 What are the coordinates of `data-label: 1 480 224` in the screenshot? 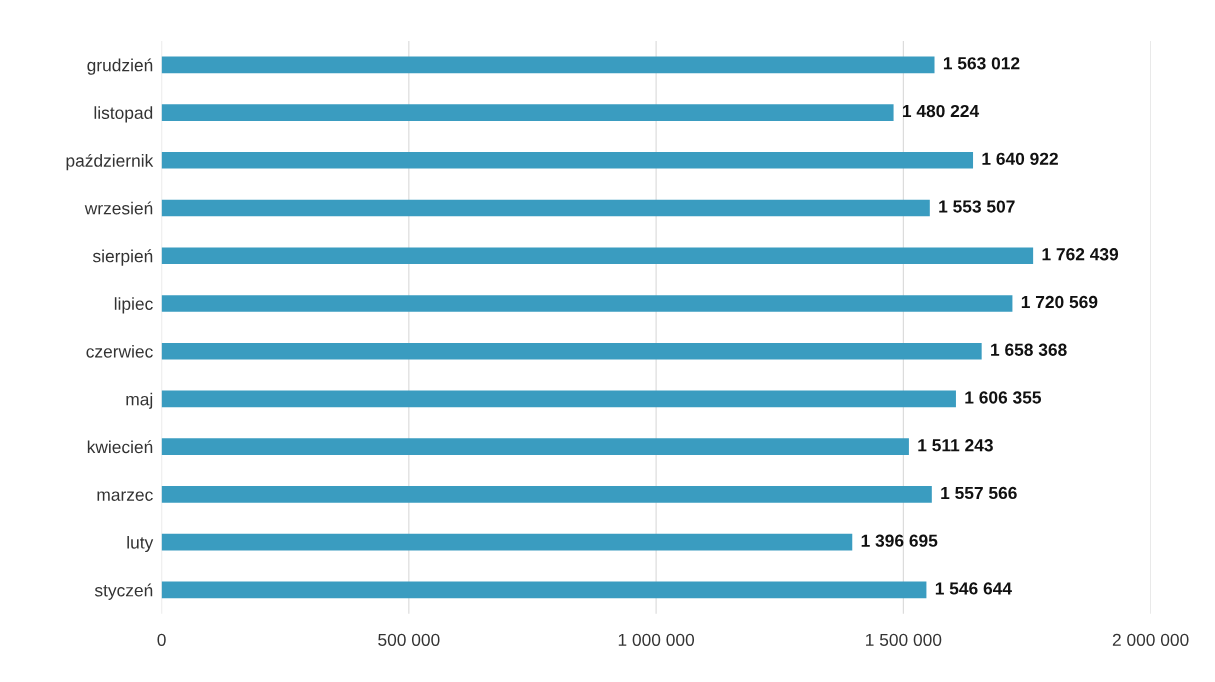 It's located at (941, 111).